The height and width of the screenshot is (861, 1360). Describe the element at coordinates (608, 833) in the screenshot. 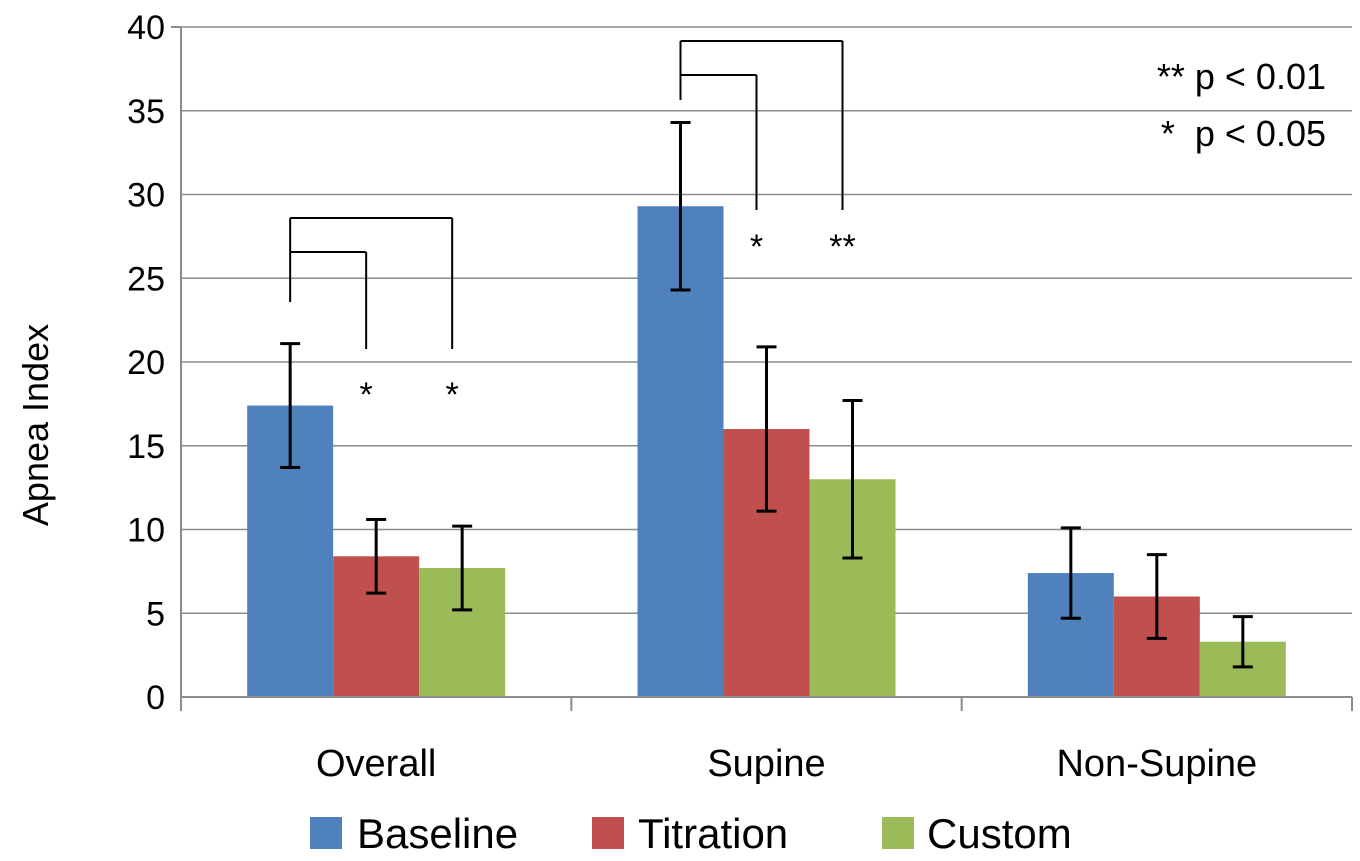

I see `legend-swatch-titration` at that location.